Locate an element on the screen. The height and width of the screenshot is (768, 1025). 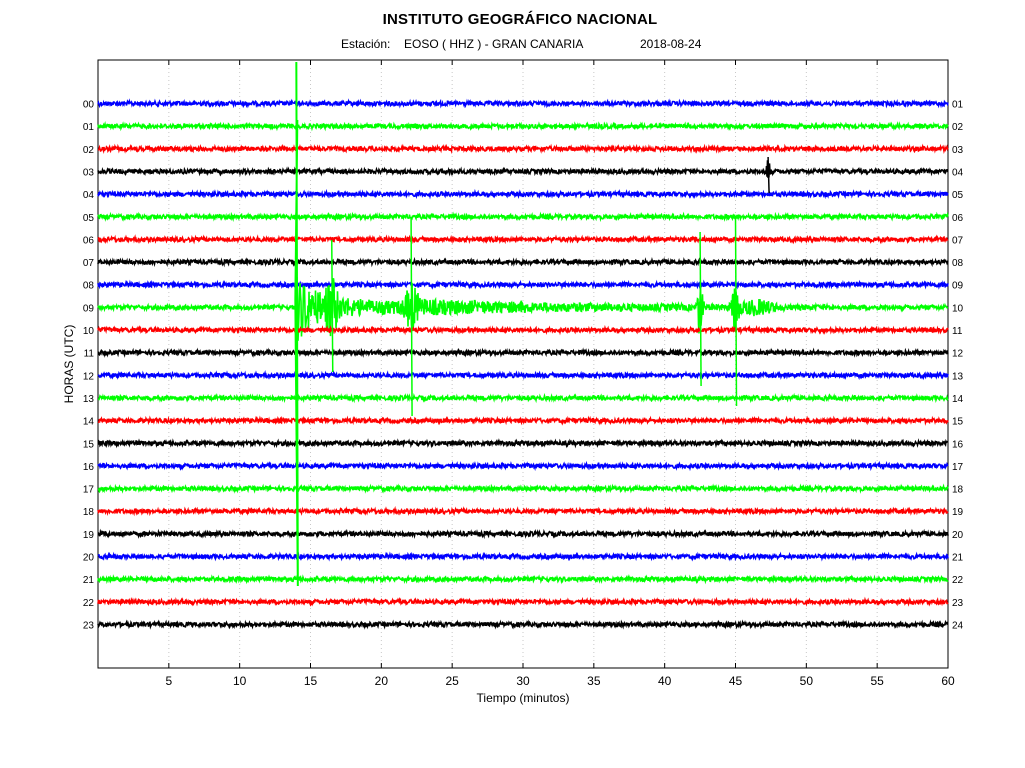
hour-label-right: 09 is located at coordinates (958, 286).